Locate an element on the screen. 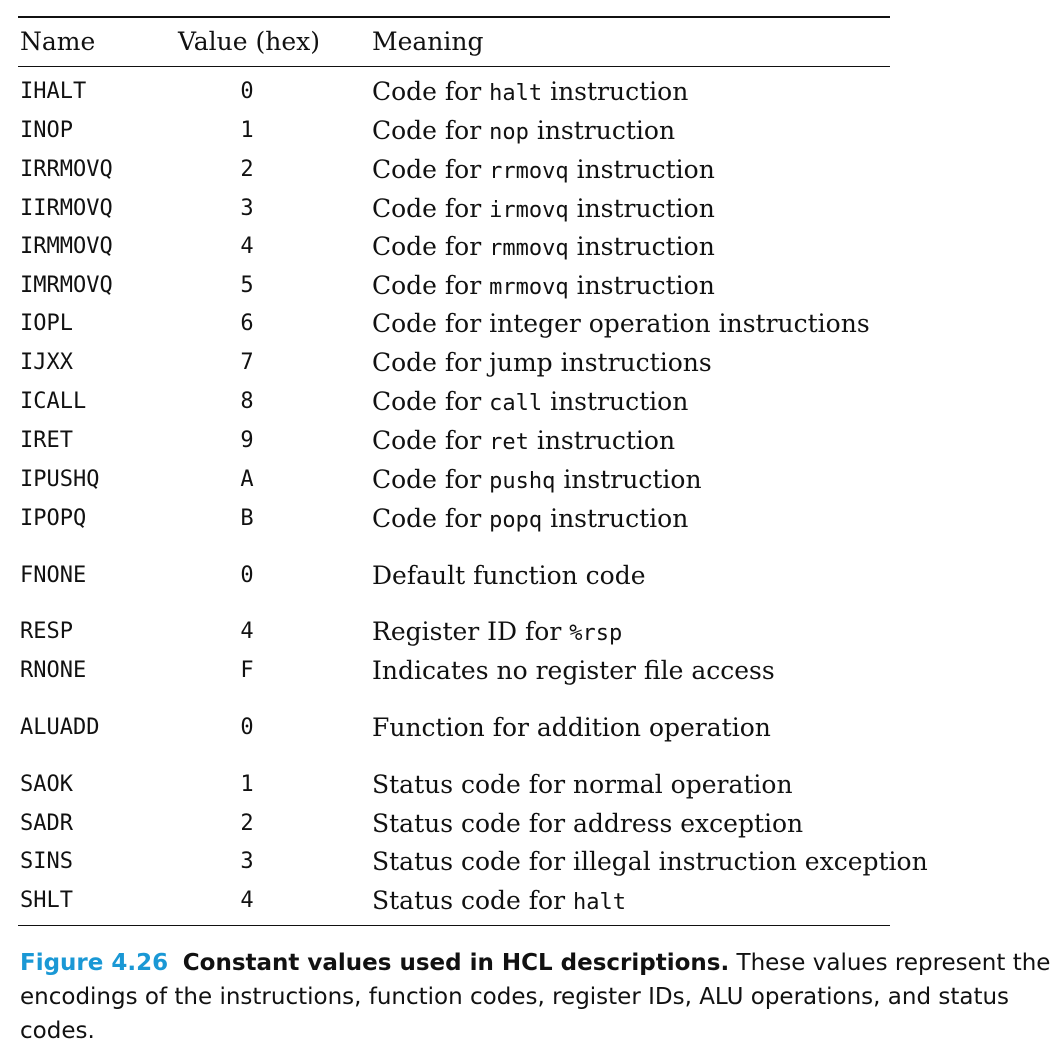  row-name: IRET is located at coordinates (46, 440).